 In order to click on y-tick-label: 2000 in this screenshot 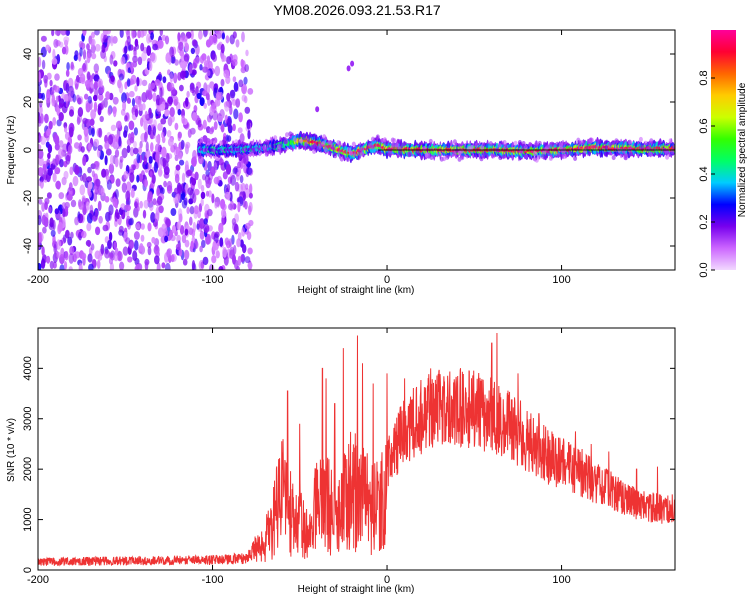, I will do `click(28, 469)`.